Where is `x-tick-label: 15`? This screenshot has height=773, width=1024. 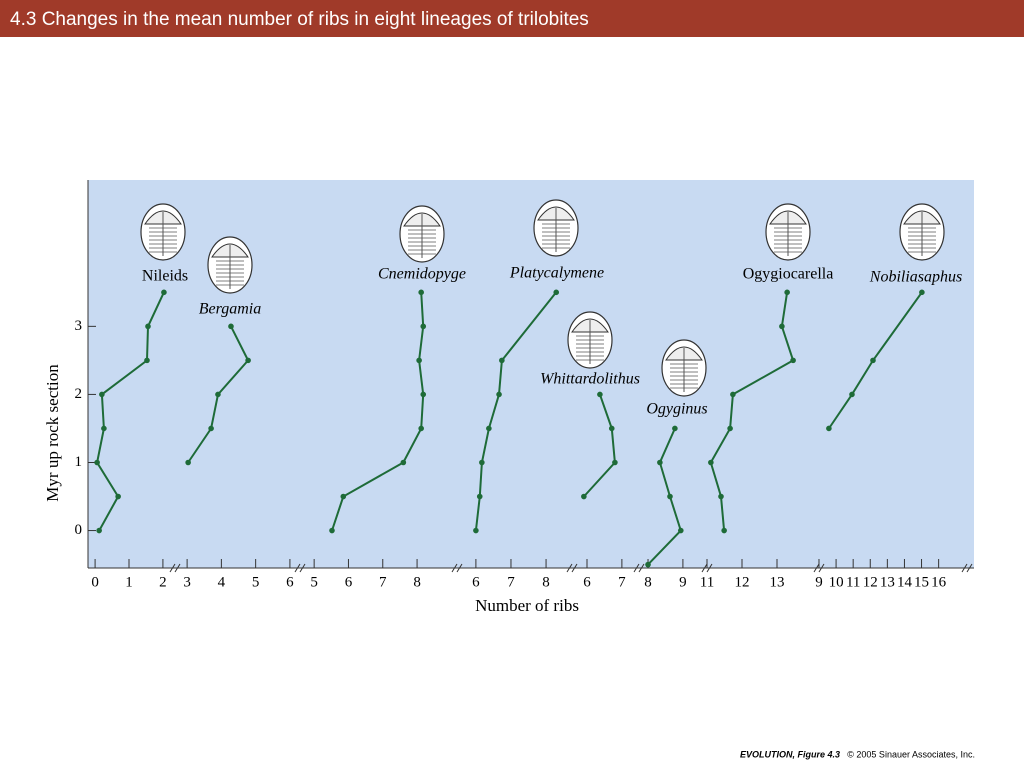
x-tick-label: 15 is located at coordinates (921, 582).